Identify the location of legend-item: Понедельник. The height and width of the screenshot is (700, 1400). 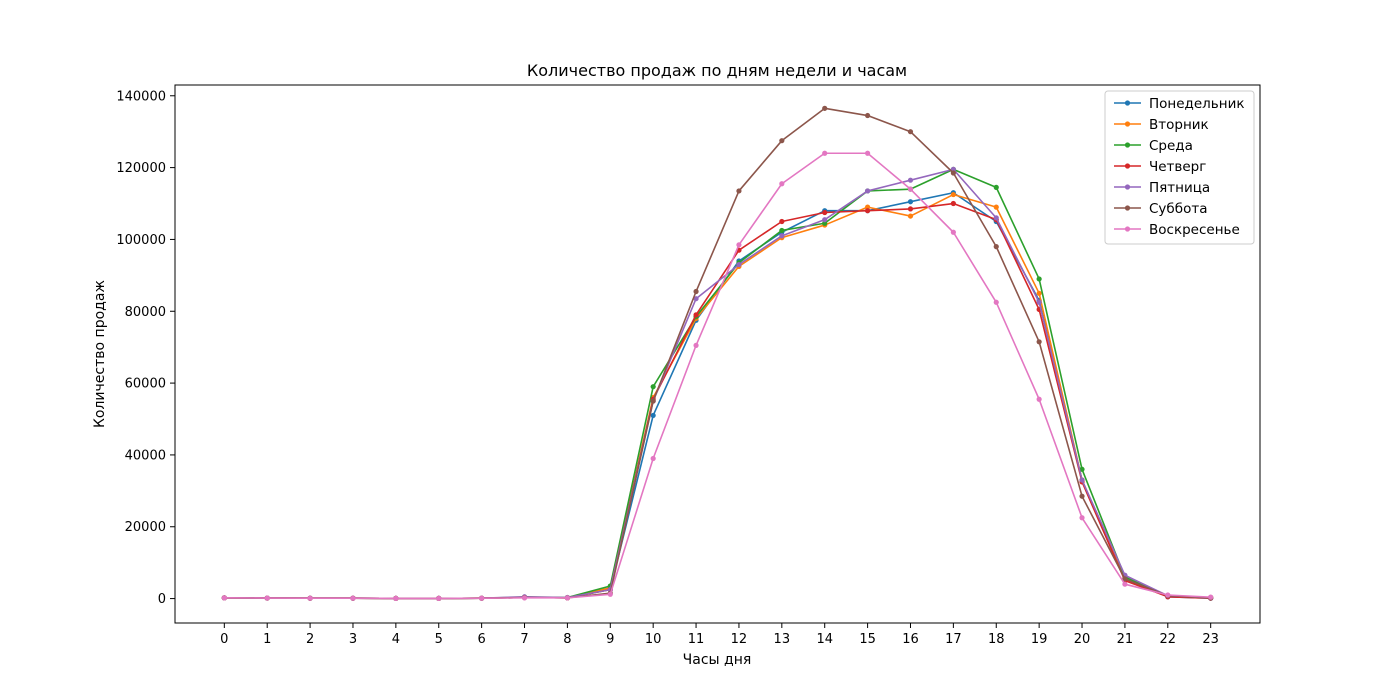
(1179, 104).